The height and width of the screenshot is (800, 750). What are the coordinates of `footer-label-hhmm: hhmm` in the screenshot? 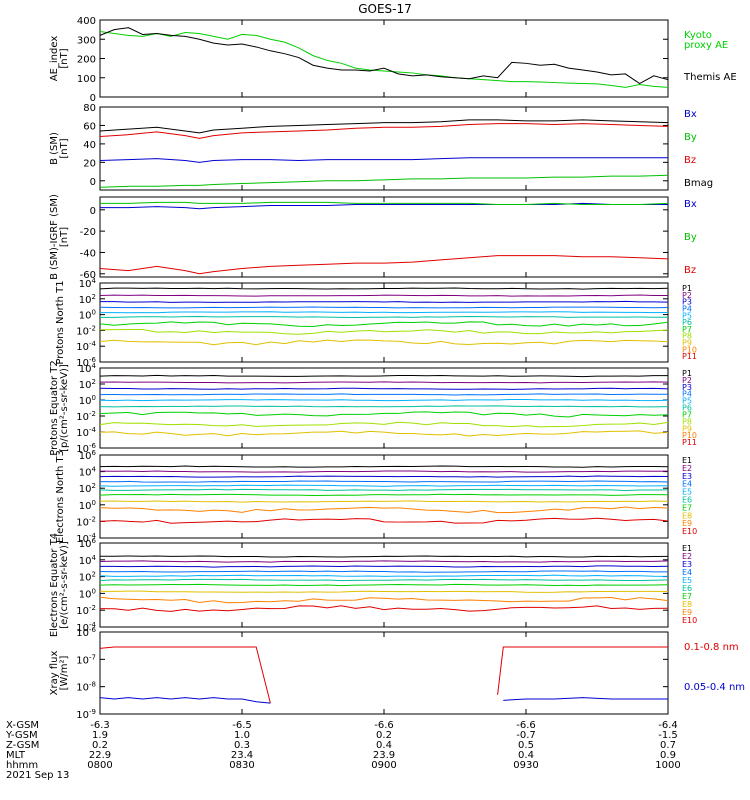 It's located at (22, 765).